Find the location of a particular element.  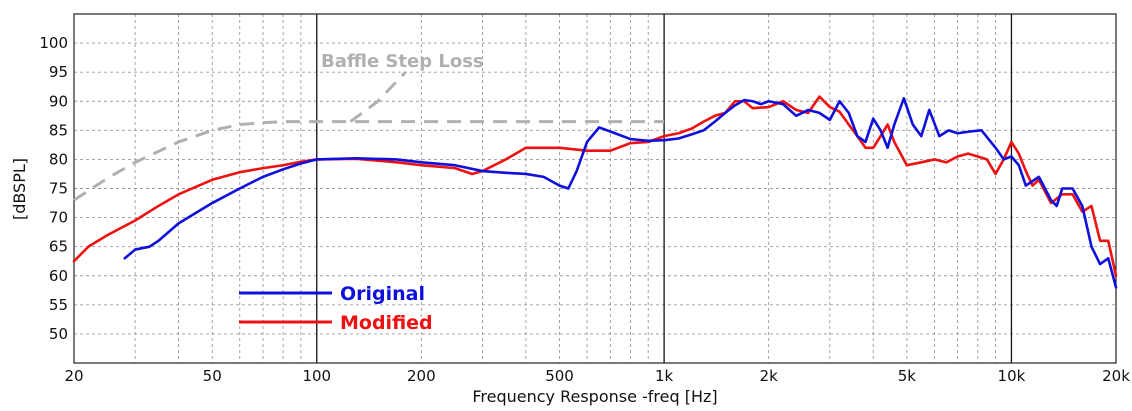

y-tick-label: 85 is located at coordinates (58, 130).